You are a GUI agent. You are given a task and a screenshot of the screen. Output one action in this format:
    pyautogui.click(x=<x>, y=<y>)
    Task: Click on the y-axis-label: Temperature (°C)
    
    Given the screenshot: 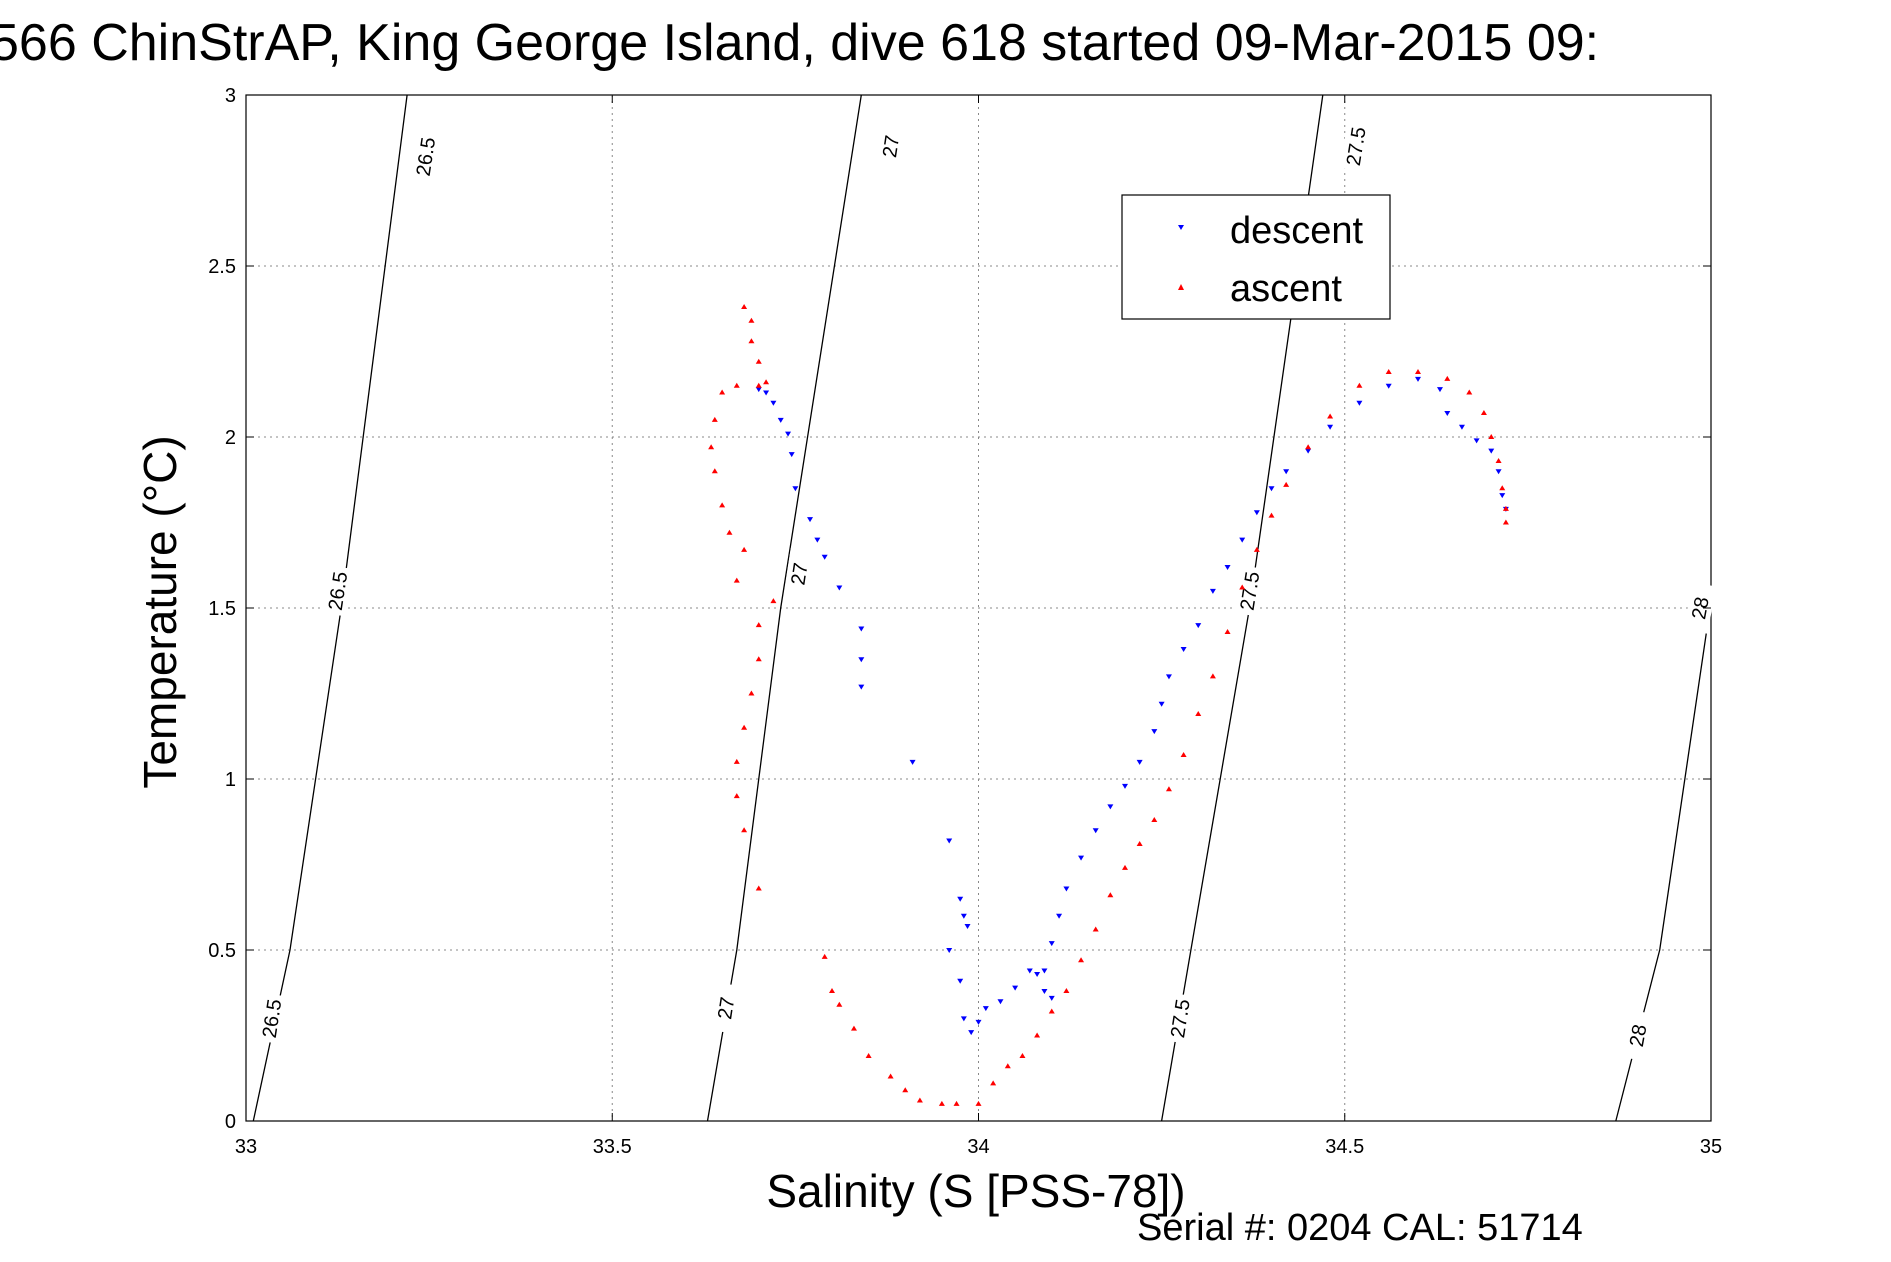 What is the action you would take?
    pyautogui.click(x=160, y=611)
    